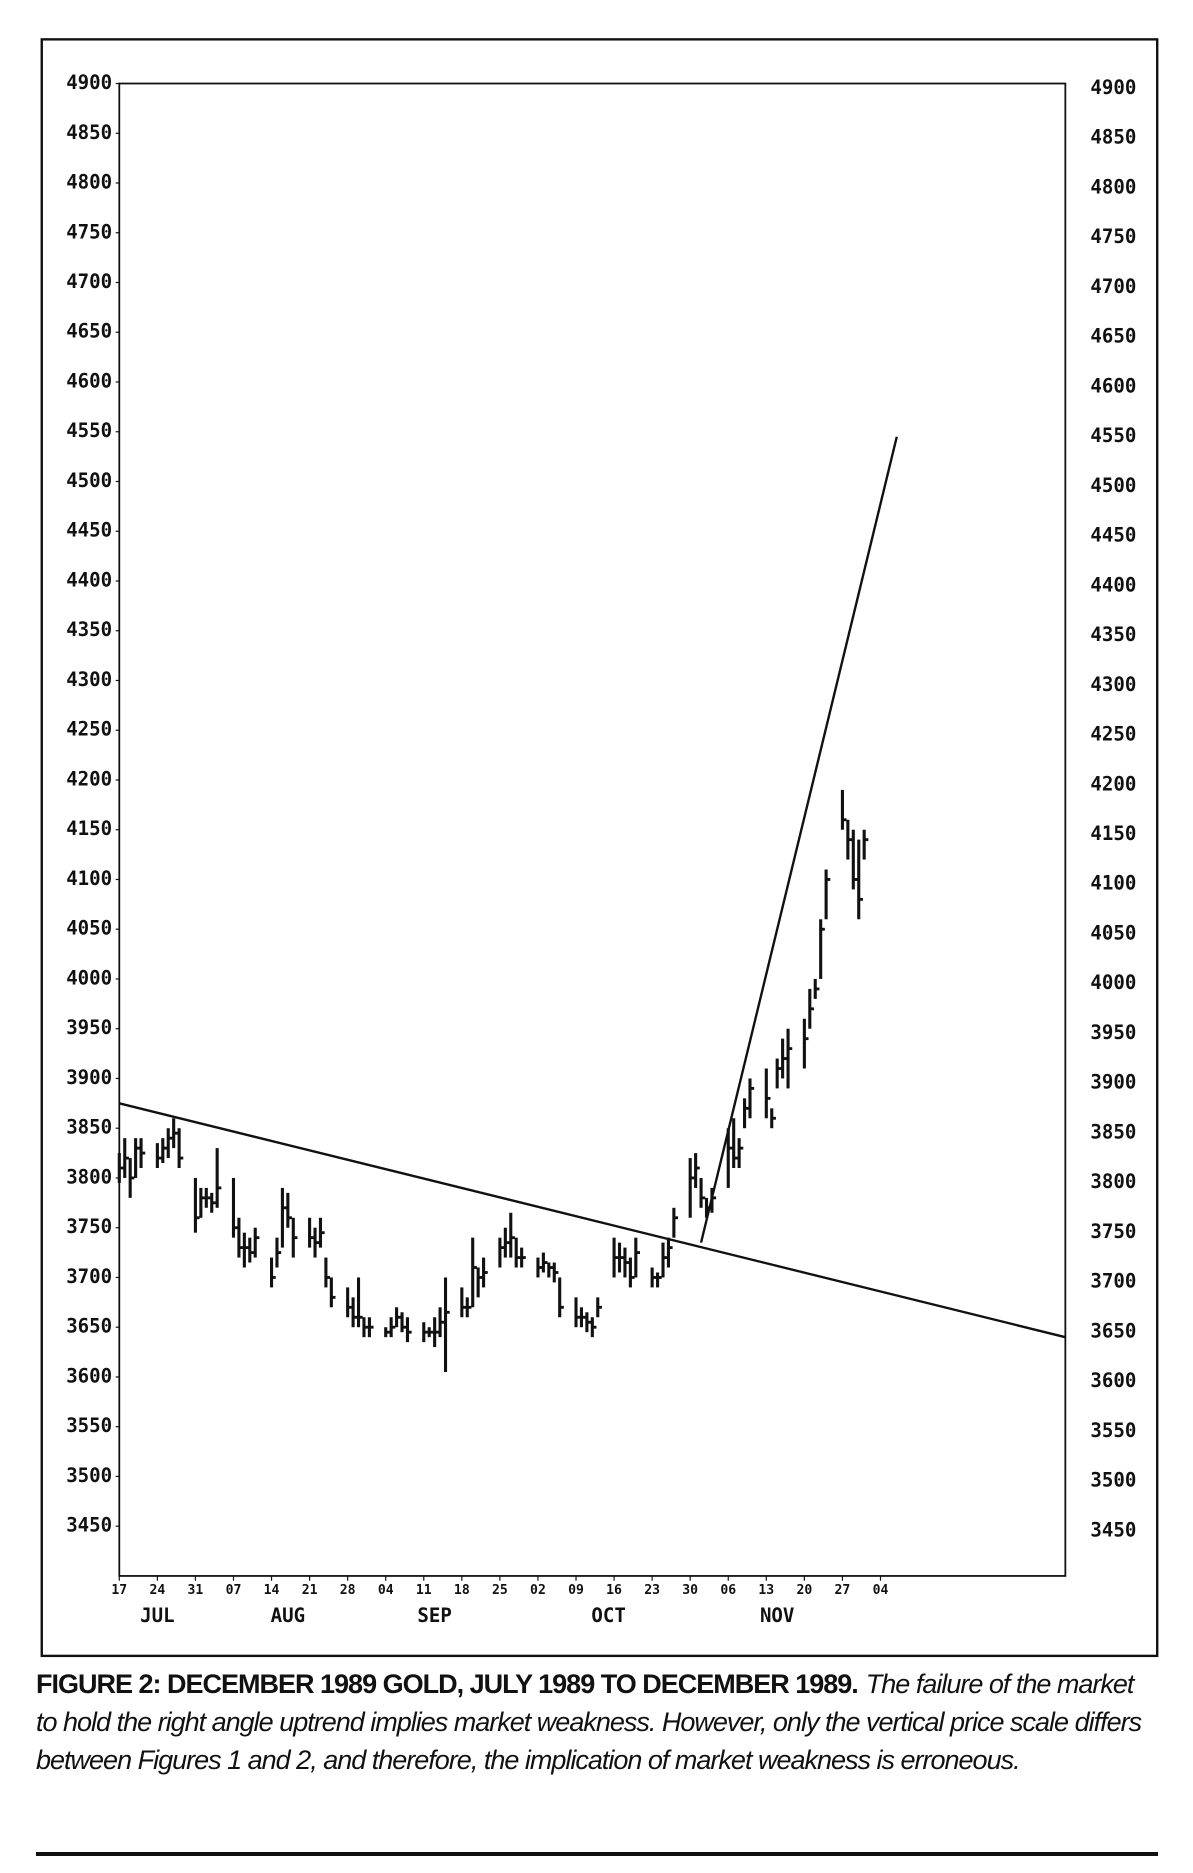 This screenshot has height=1873, width=1193. What do you see at coordinates (843, 1590) in the screenshot?
I see `x-tick-label: 27` at bounding box center [843, 1590].